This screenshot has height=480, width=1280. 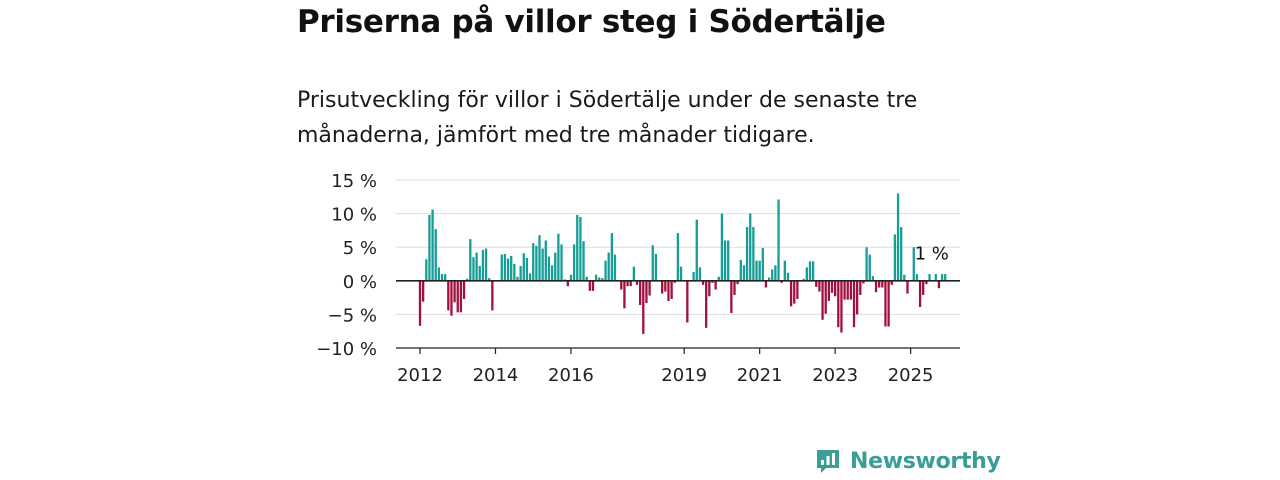 I want to click on value-annotation: 1 %, so click(x=932, y=253).